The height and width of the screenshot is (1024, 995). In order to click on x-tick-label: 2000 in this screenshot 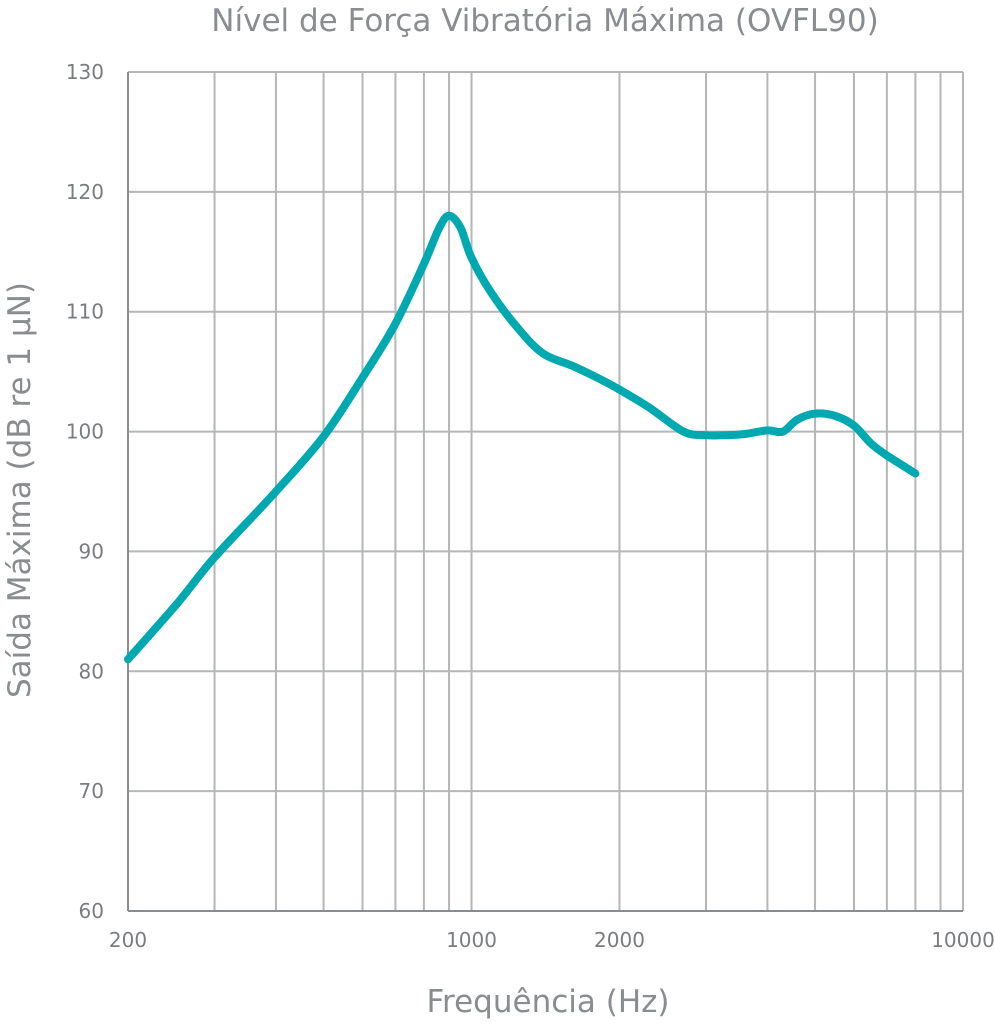, I will do `click(619, 940)`.